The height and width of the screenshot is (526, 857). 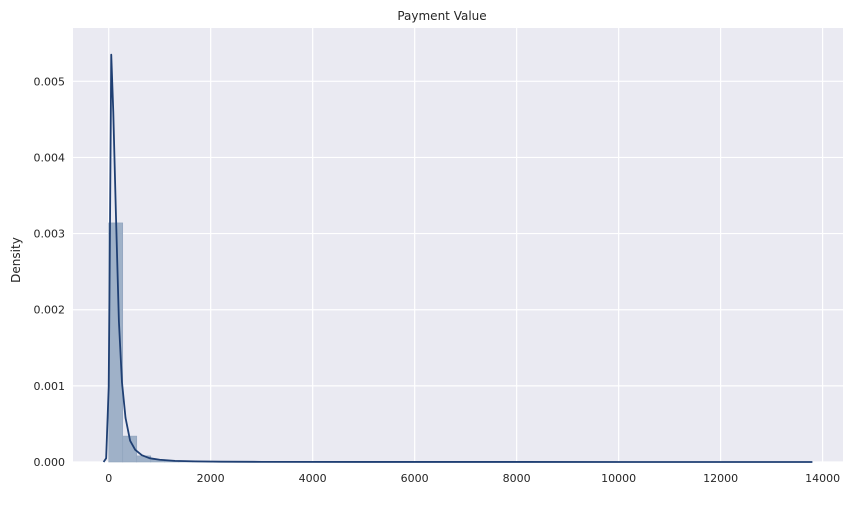 I want to click on y-tick-label: 0.004, so click(x=50, y=157).